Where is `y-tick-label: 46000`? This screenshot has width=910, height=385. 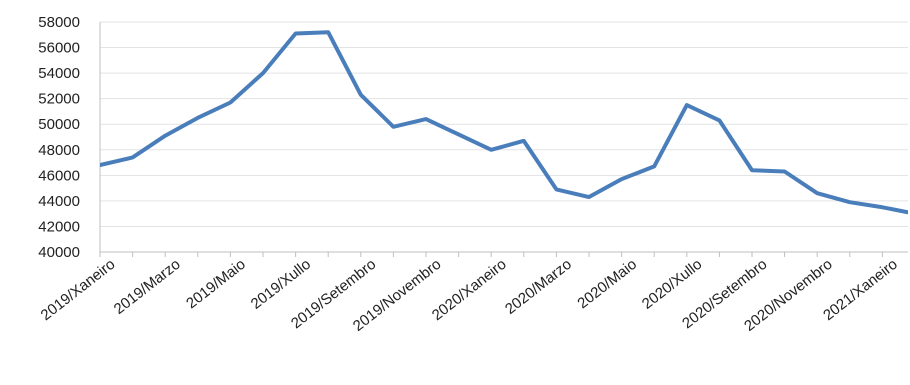
y-tick-label: 46000 is located at coordinates (59, 175).